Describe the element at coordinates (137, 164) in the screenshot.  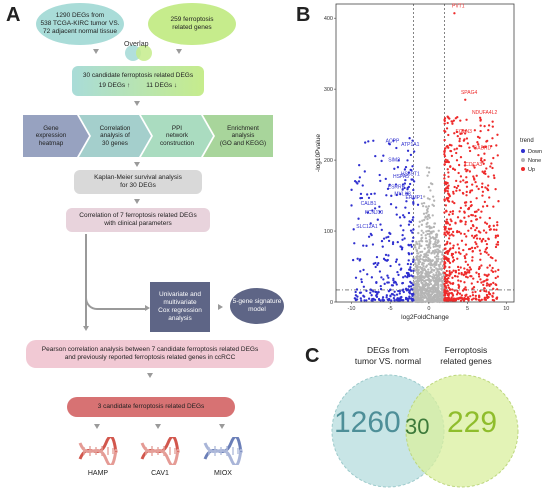
I see `arrow-to-km` at that location.